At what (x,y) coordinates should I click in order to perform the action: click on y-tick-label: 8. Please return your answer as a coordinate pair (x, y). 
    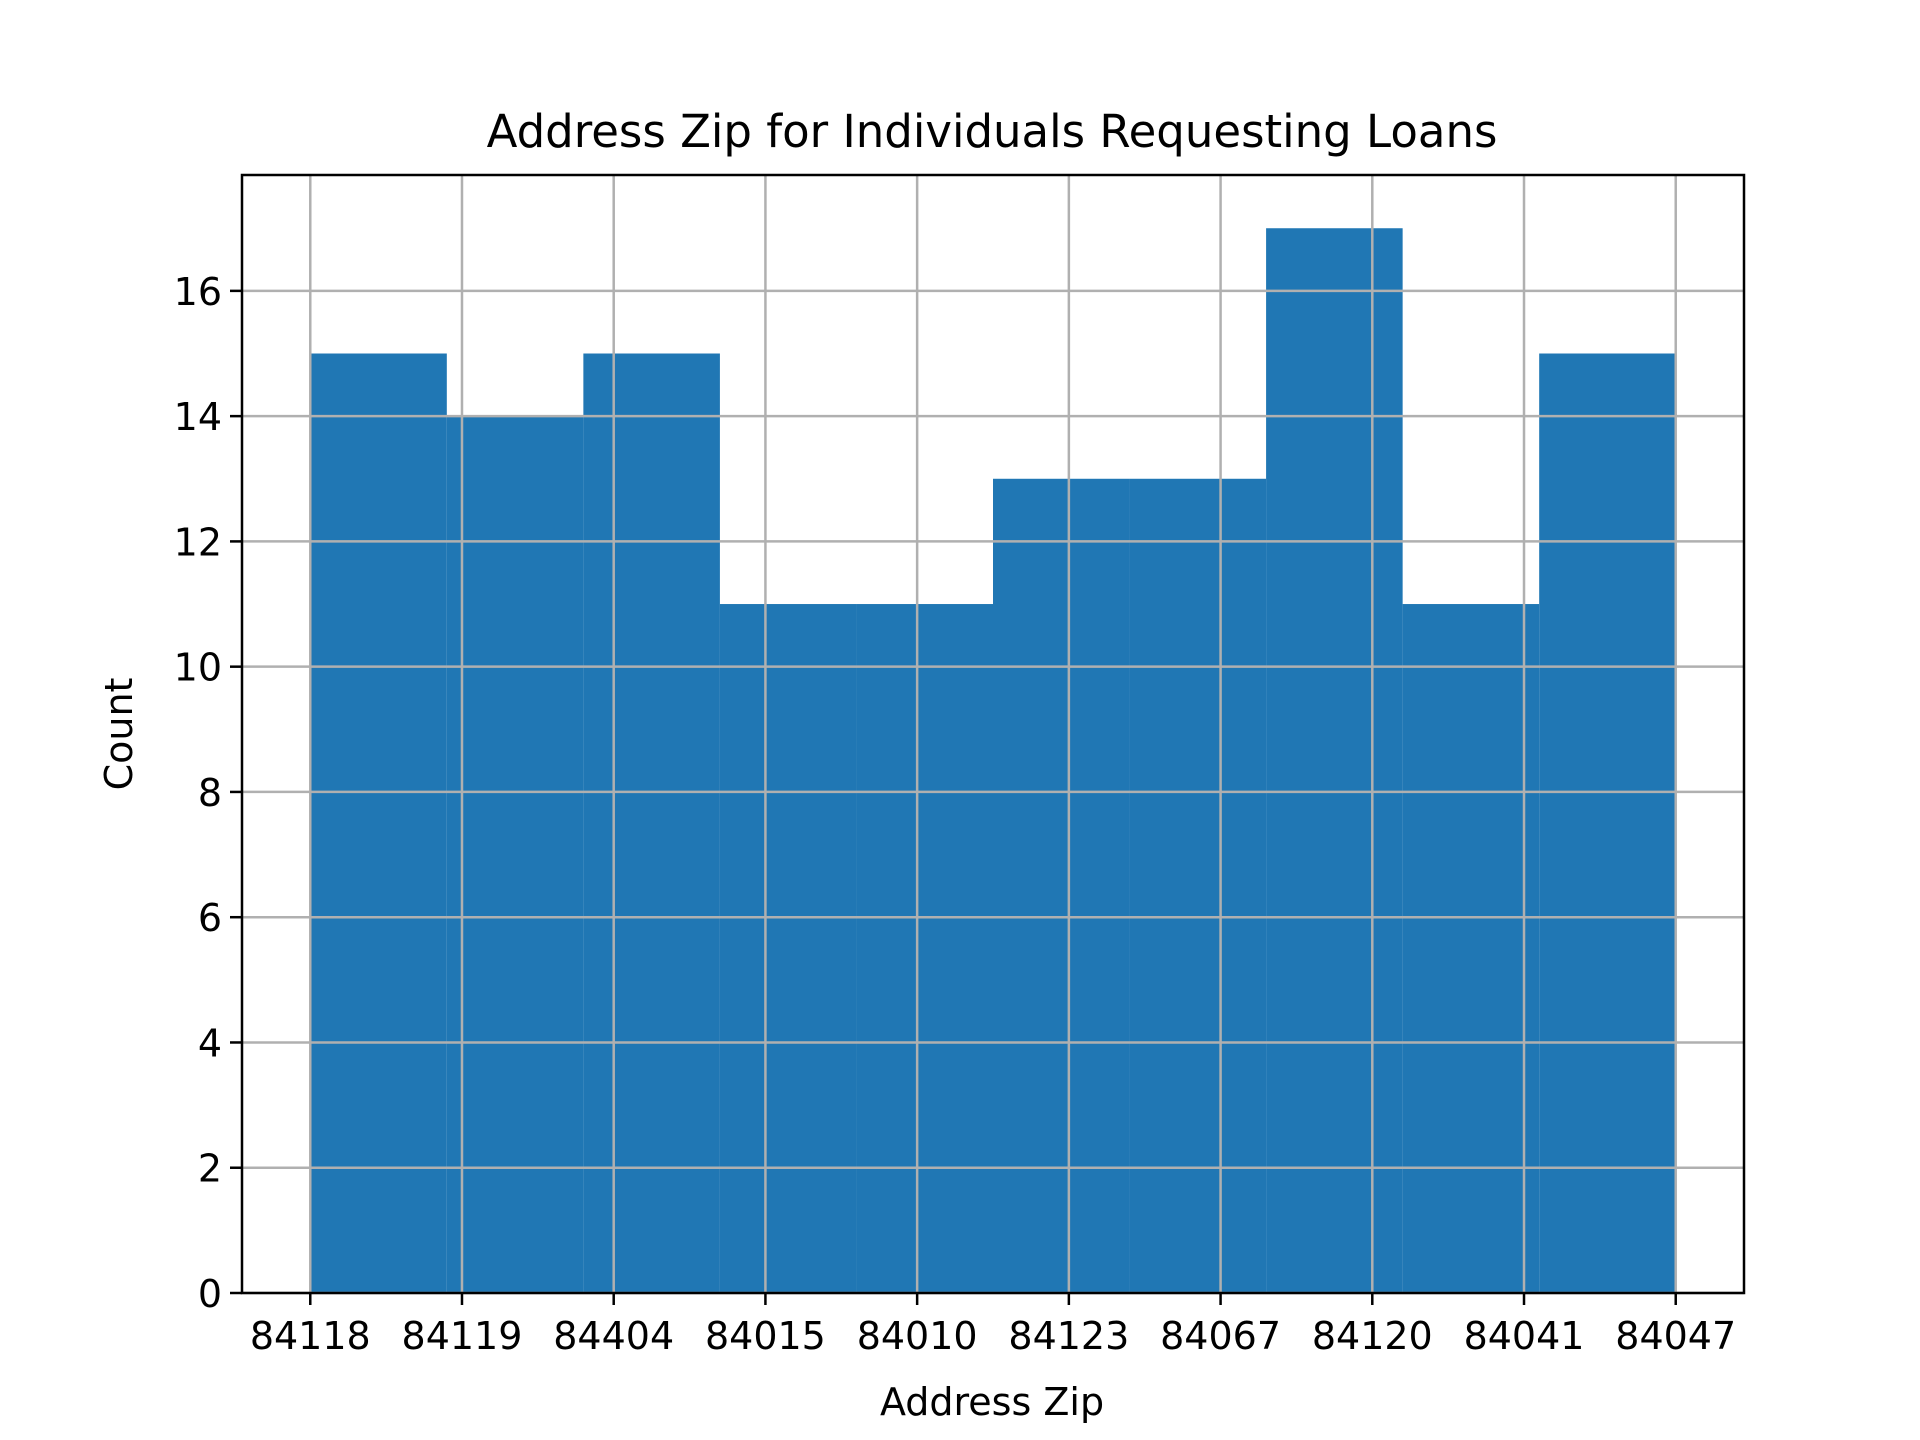
    Looking at the image, I should click on (210, 793).